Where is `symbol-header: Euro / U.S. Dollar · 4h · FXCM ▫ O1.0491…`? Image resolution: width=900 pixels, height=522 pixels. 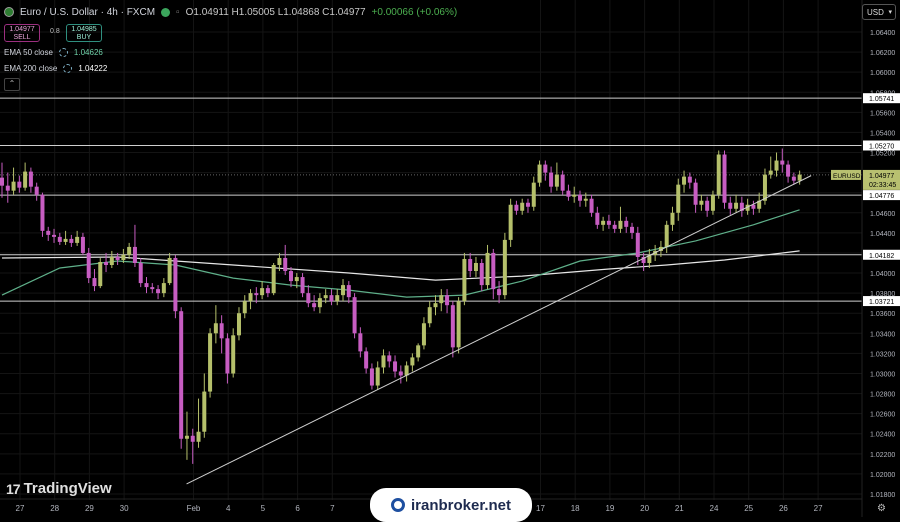
symbol-header: Euro / U.S. Dollar · 4h · FXCM ▫ O1.0491… is located at coordinates (230, 12).